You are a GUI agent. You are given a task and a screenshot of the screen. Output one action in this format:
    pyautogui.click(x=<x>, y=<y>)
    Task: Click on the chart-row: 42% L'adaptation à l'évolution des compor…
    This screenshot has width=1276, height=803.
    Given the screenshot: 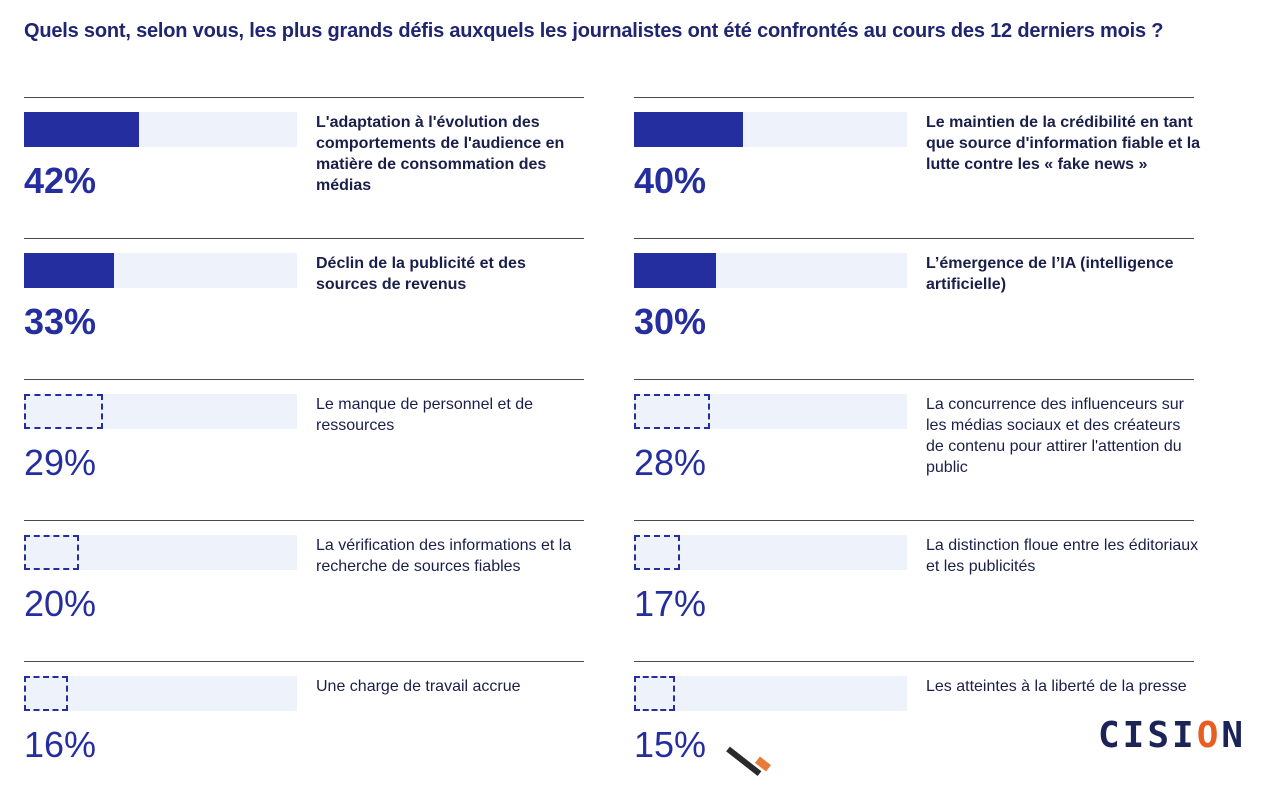 What is the action you would take?
    pyautogui.click(x=304, y=168)
    